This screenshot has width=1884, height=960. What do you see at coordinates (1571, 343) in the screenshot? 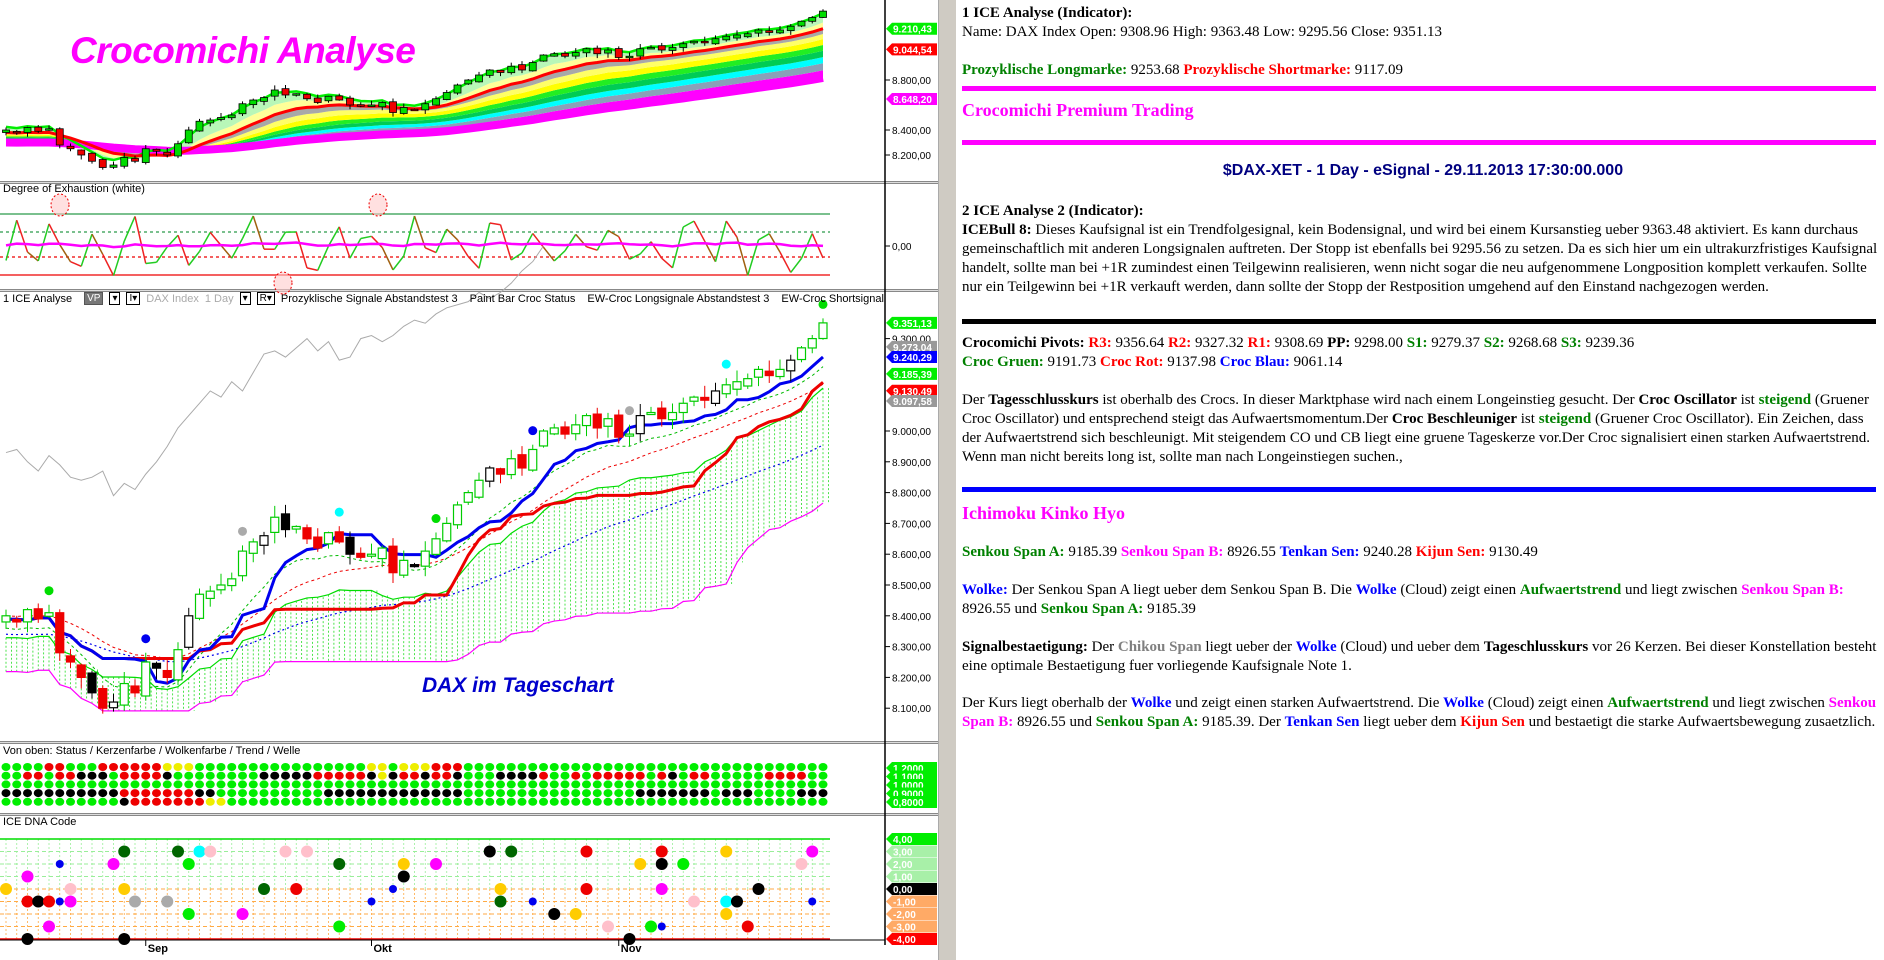
I see `highlighted-term: S3:` at bounding box center [1571, 343].